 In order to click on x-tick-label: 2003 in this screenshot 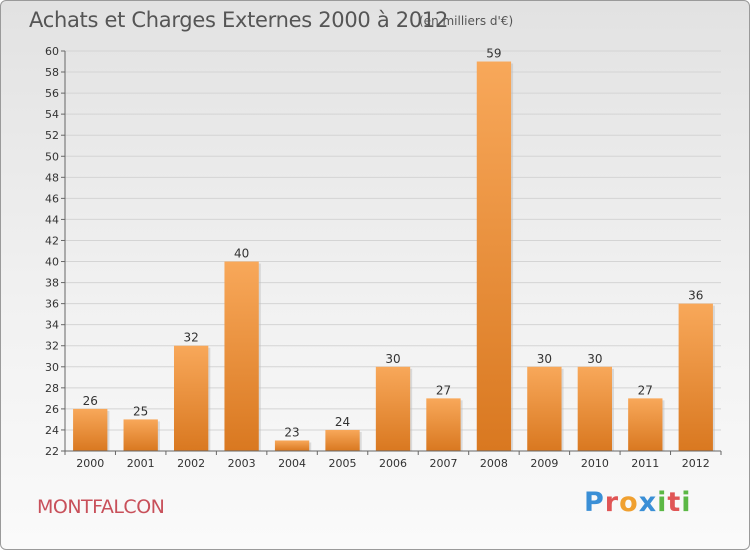, I will do `click(242, 463)`.